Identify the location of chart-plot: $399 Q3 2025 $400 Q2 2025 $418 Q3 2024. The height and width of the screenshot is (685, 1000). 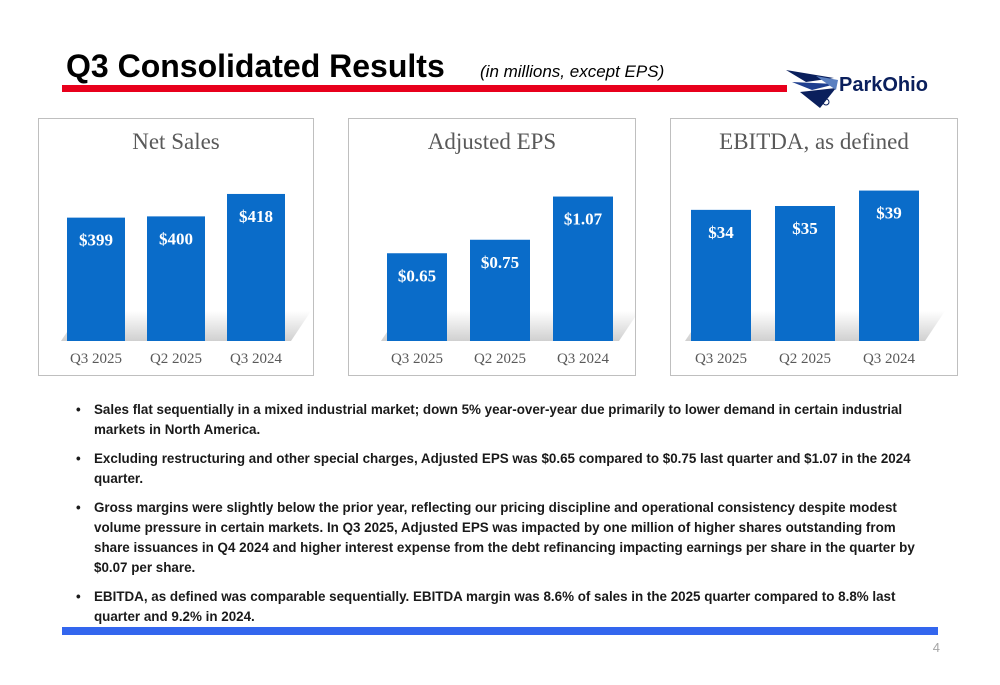
(186, 280).